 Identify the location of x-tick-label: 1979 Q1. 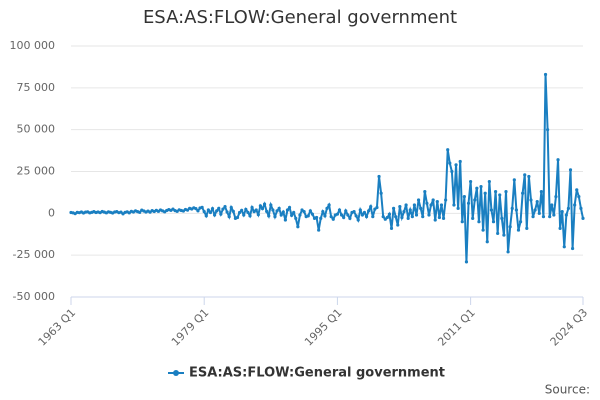
(190, 327).